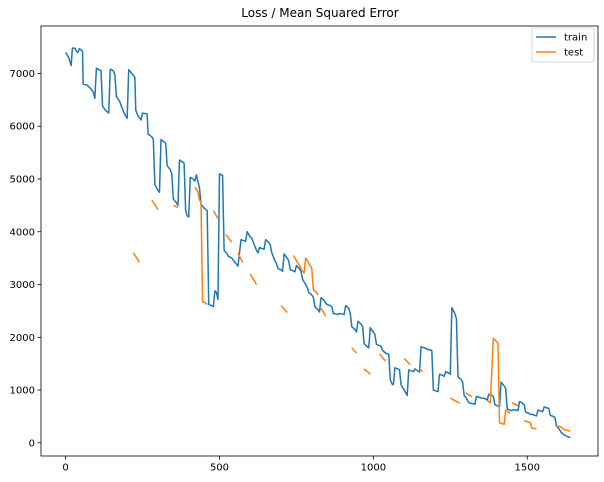 This screenshot has width=604, height=482. I want to click on y-tick-label: 5000, so click(22, 180).